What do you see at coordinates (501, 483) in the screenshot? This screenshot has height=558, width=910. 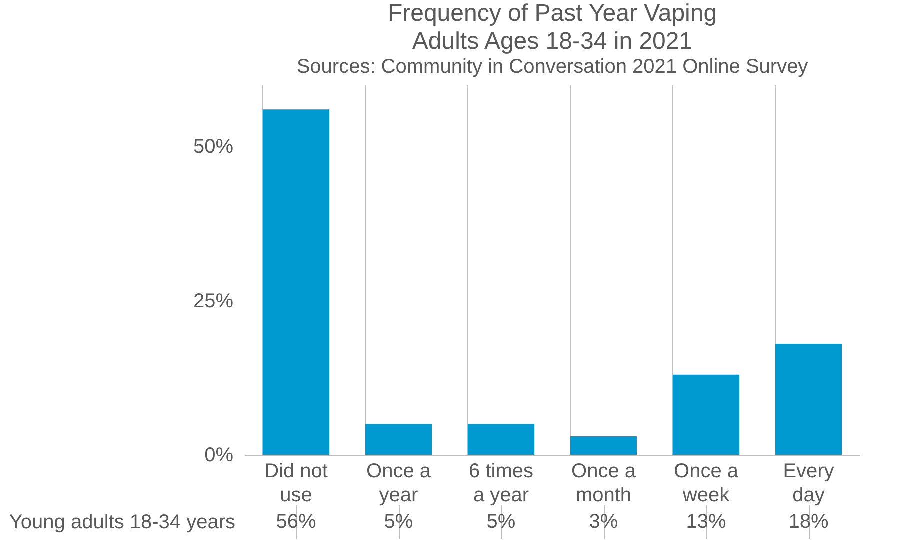 I see `x-tick-label: 6 times a year` at bounding box center [501, 483].